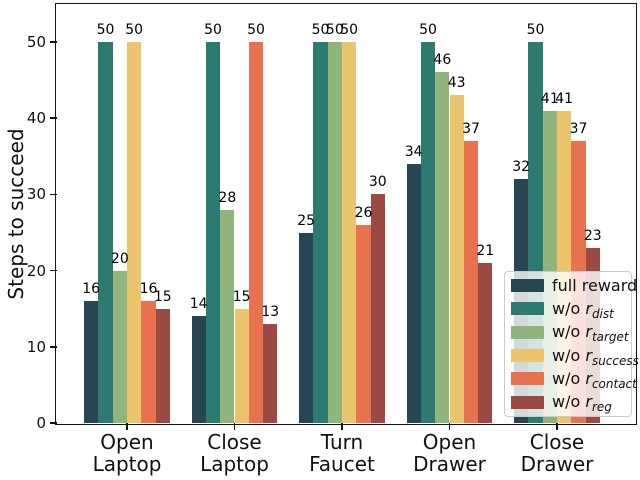 This screenshot has height=480, width=640. What do you see at coordinates (227, 197) in the screenshot?
I see `bar-value-label: 28` at bounding box center [227, 197].